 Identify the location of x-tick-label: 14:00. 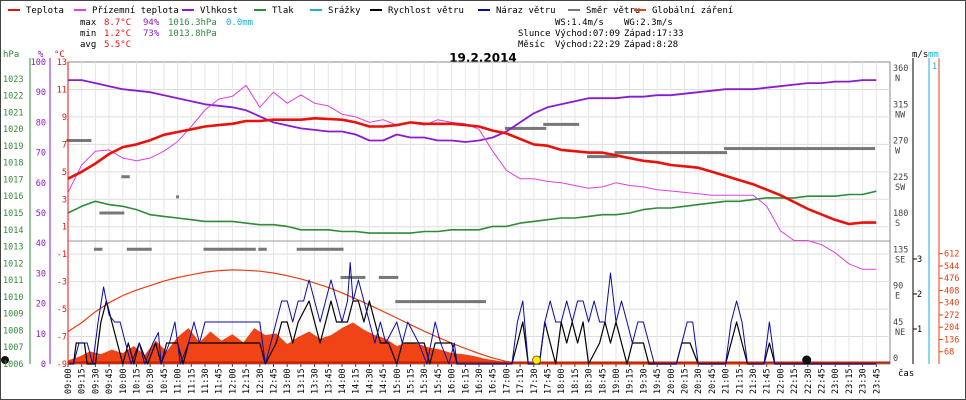
(343, 381).